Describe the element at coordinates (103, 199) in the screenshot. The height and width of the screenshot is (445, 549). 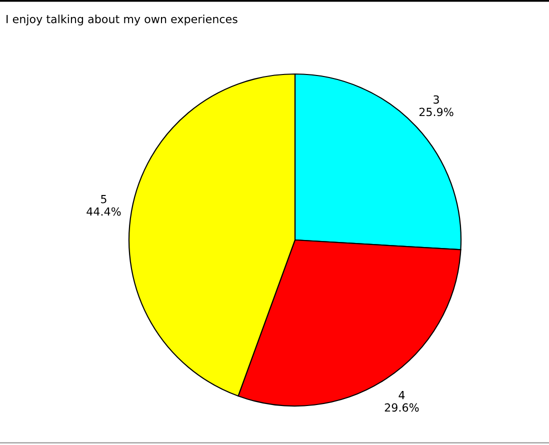
I see `slice-label: 5` at that location.